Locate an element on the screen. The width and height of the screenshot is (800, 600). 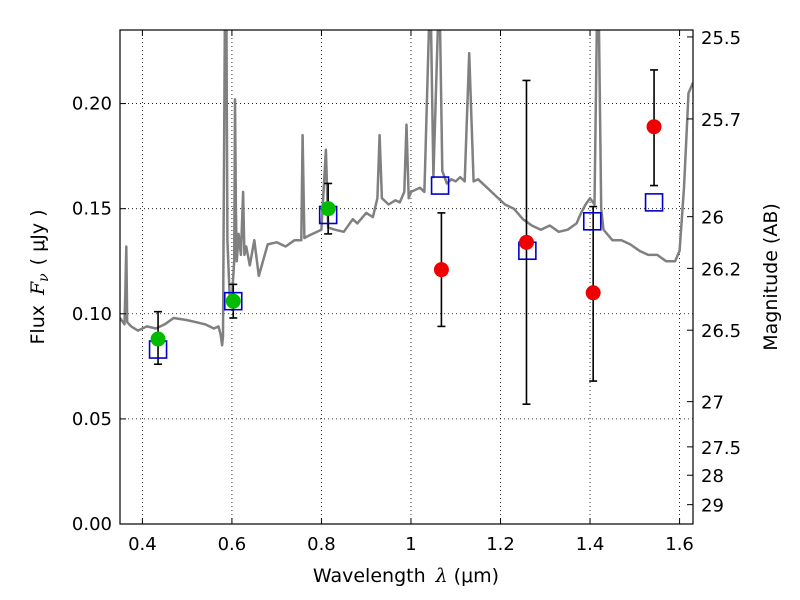
x-tick-label: 0.6 is located at coordinates (232, 544).